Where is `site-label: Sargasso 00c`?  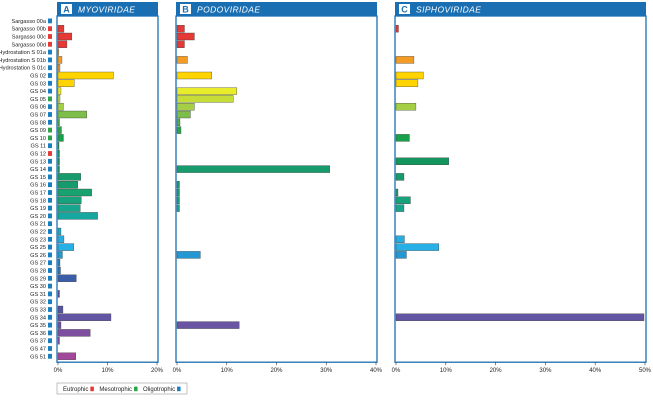
site-label: Sargasso 00c is located at coordinates (29, 38).